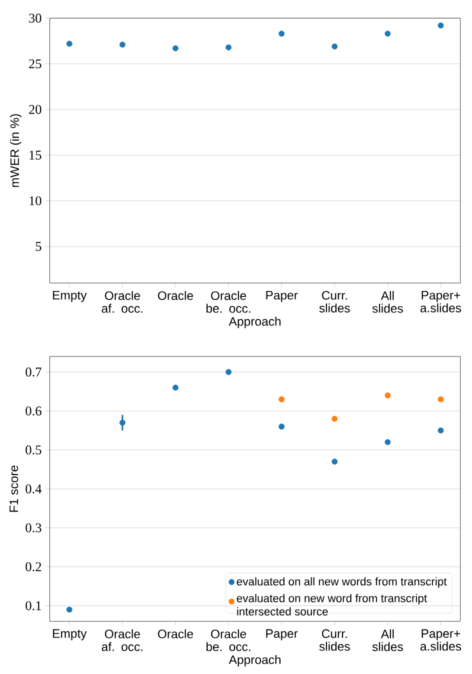  What do you see at coordinates (35, 109) in the screenshot?
I see `y-tick-label: 20` at bounding box center [35, 109].